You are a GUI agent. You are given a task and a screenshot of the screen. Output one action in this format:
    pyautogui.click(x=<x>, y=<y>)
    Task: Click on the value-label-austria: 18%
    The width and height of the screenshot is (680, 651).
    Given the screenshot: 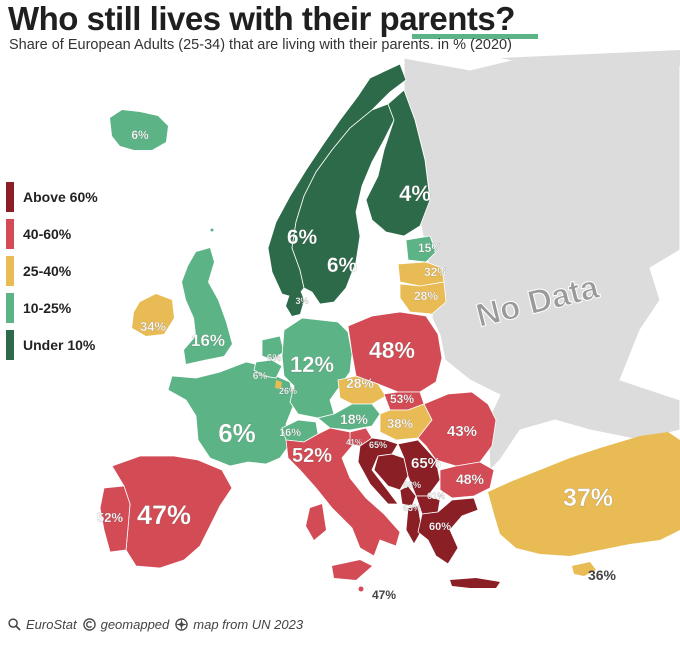 What is the action you would take?
    pyautogui.click(x=354, y=419)
    